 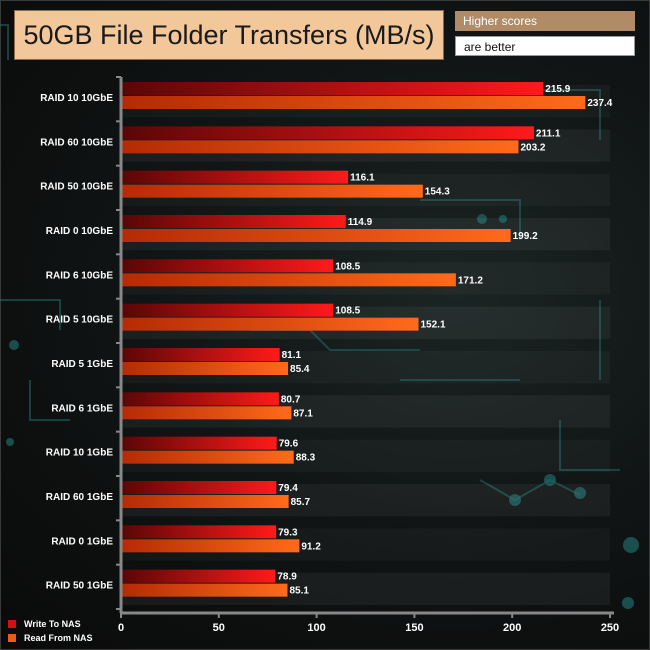 What do you see at coordinates (311, 546) in the screenshot?
I see `data-label: 91.2` at bounding box center [311, 546].